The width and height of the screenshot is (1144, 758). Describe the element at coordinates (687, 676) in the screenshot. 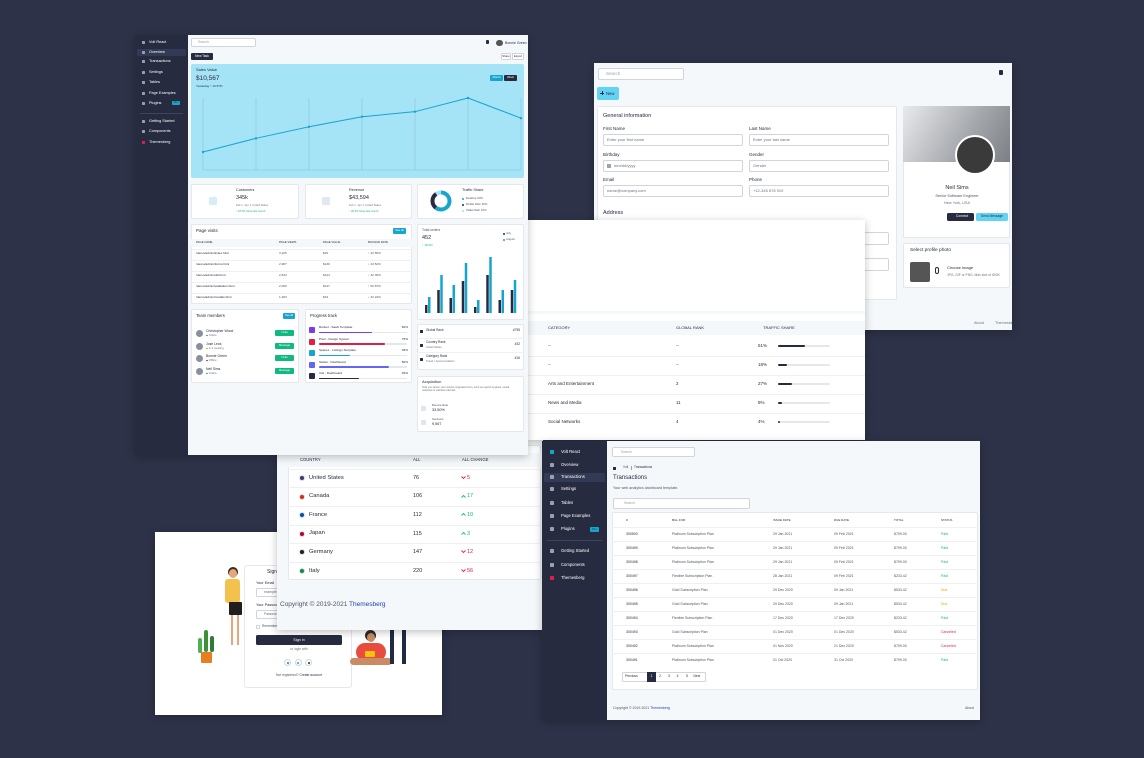

I see `page-link: 5` at that location.